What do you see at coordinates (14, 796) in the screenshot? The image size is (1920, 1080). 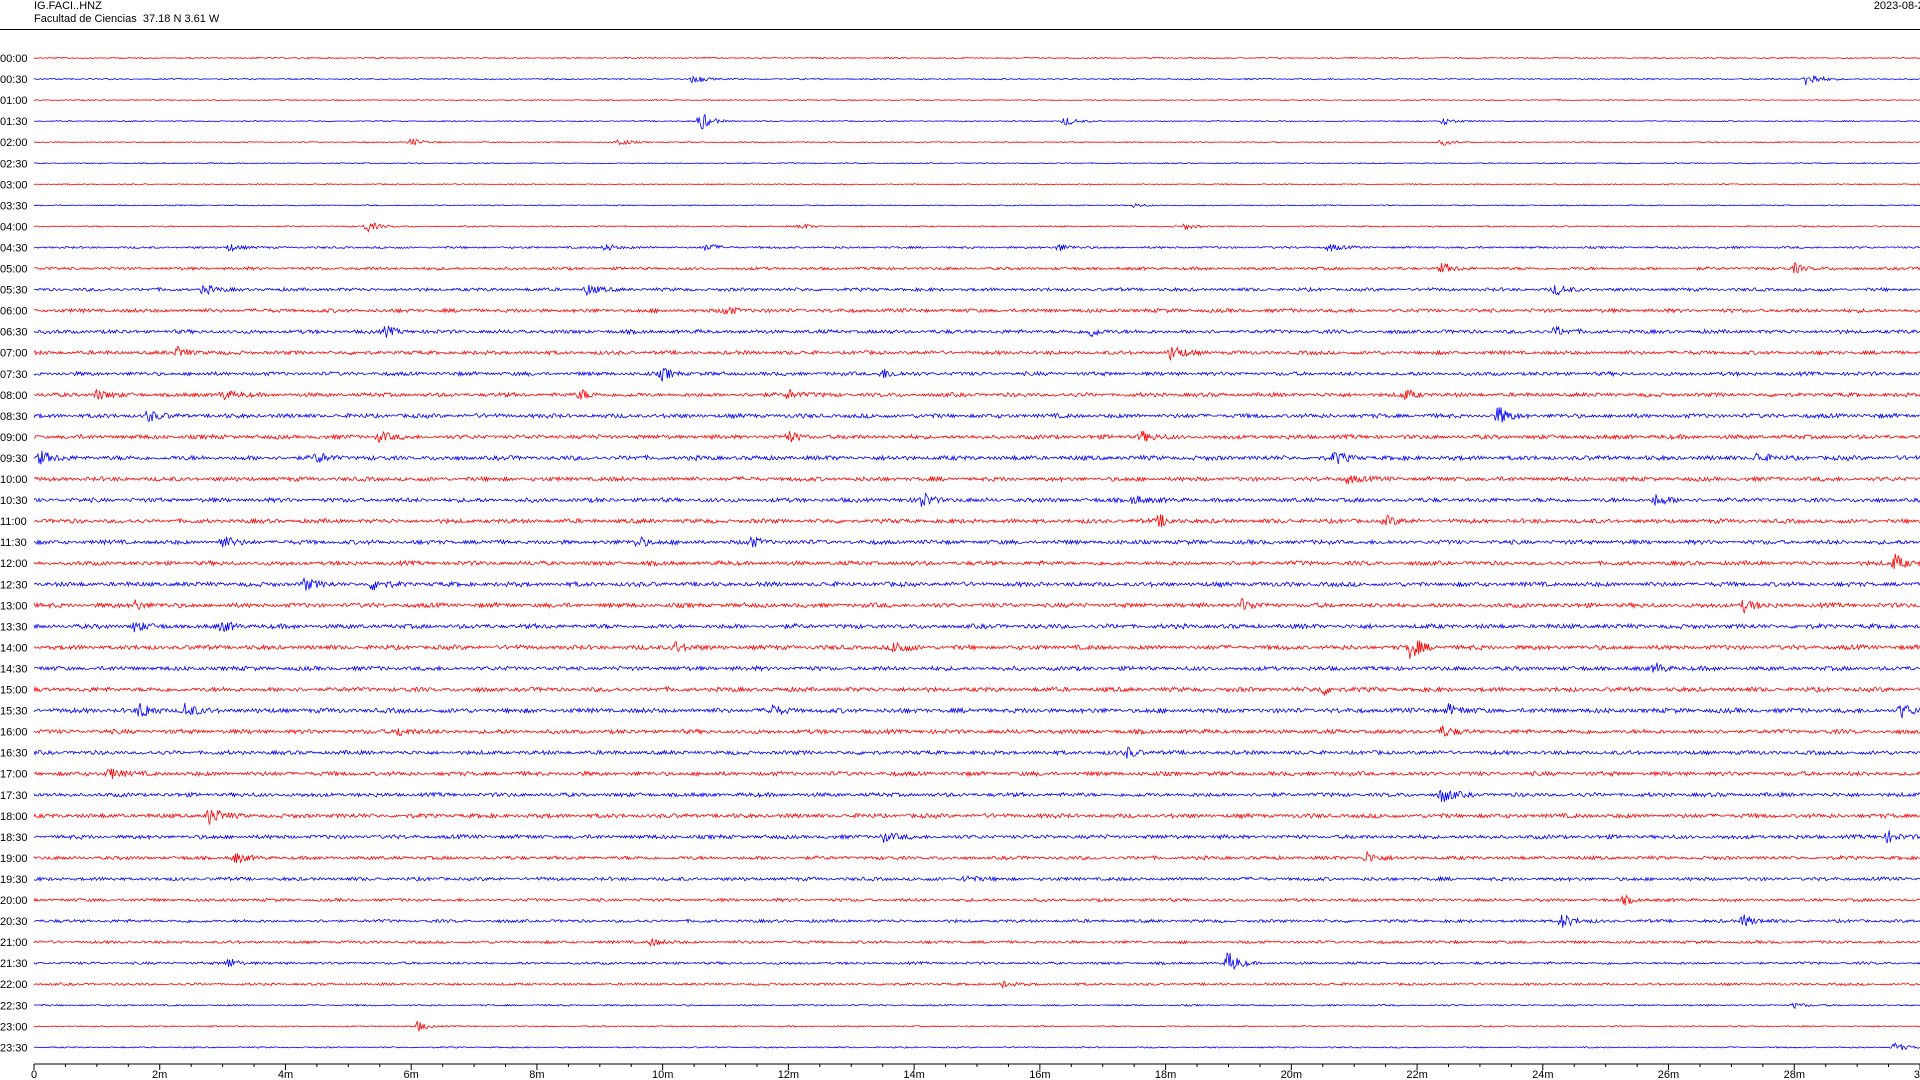 I see `row-label: 17:30` at bounding box center [14, 796].